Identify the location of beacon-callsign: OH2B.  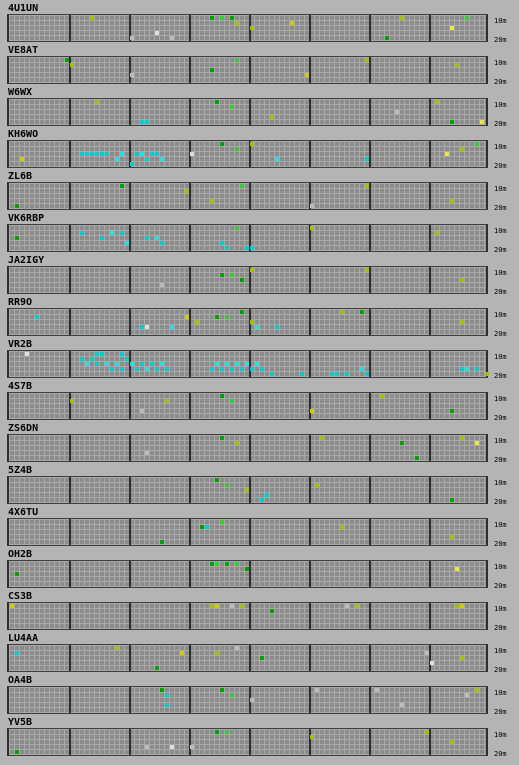
(20, 554).